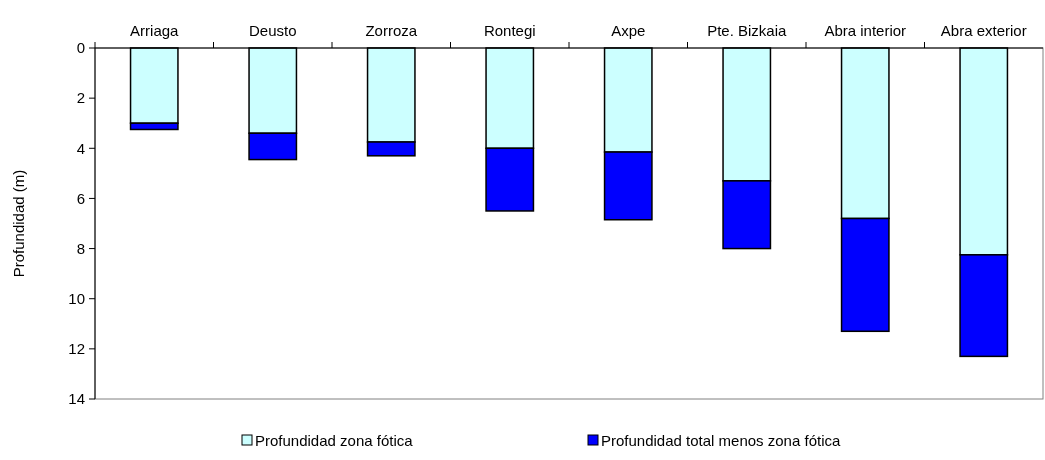 The image size is (1045, 460). Describe the element at coordinates (391, 30) in the screenshot. I see `x-tick-label: Zorroza` at that location.